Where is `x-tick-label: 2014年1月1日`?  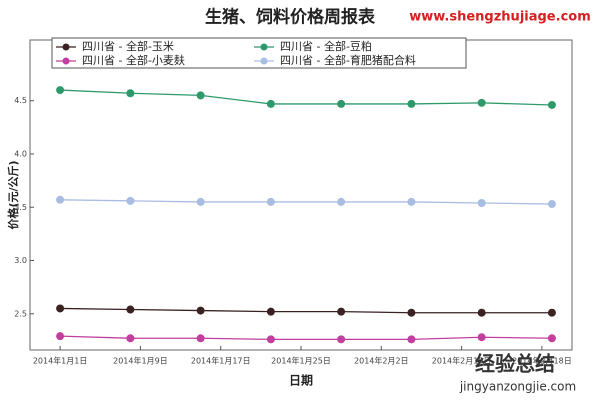 x-tick-label: 2014年1月1日 is located at coordinates (60, 361).